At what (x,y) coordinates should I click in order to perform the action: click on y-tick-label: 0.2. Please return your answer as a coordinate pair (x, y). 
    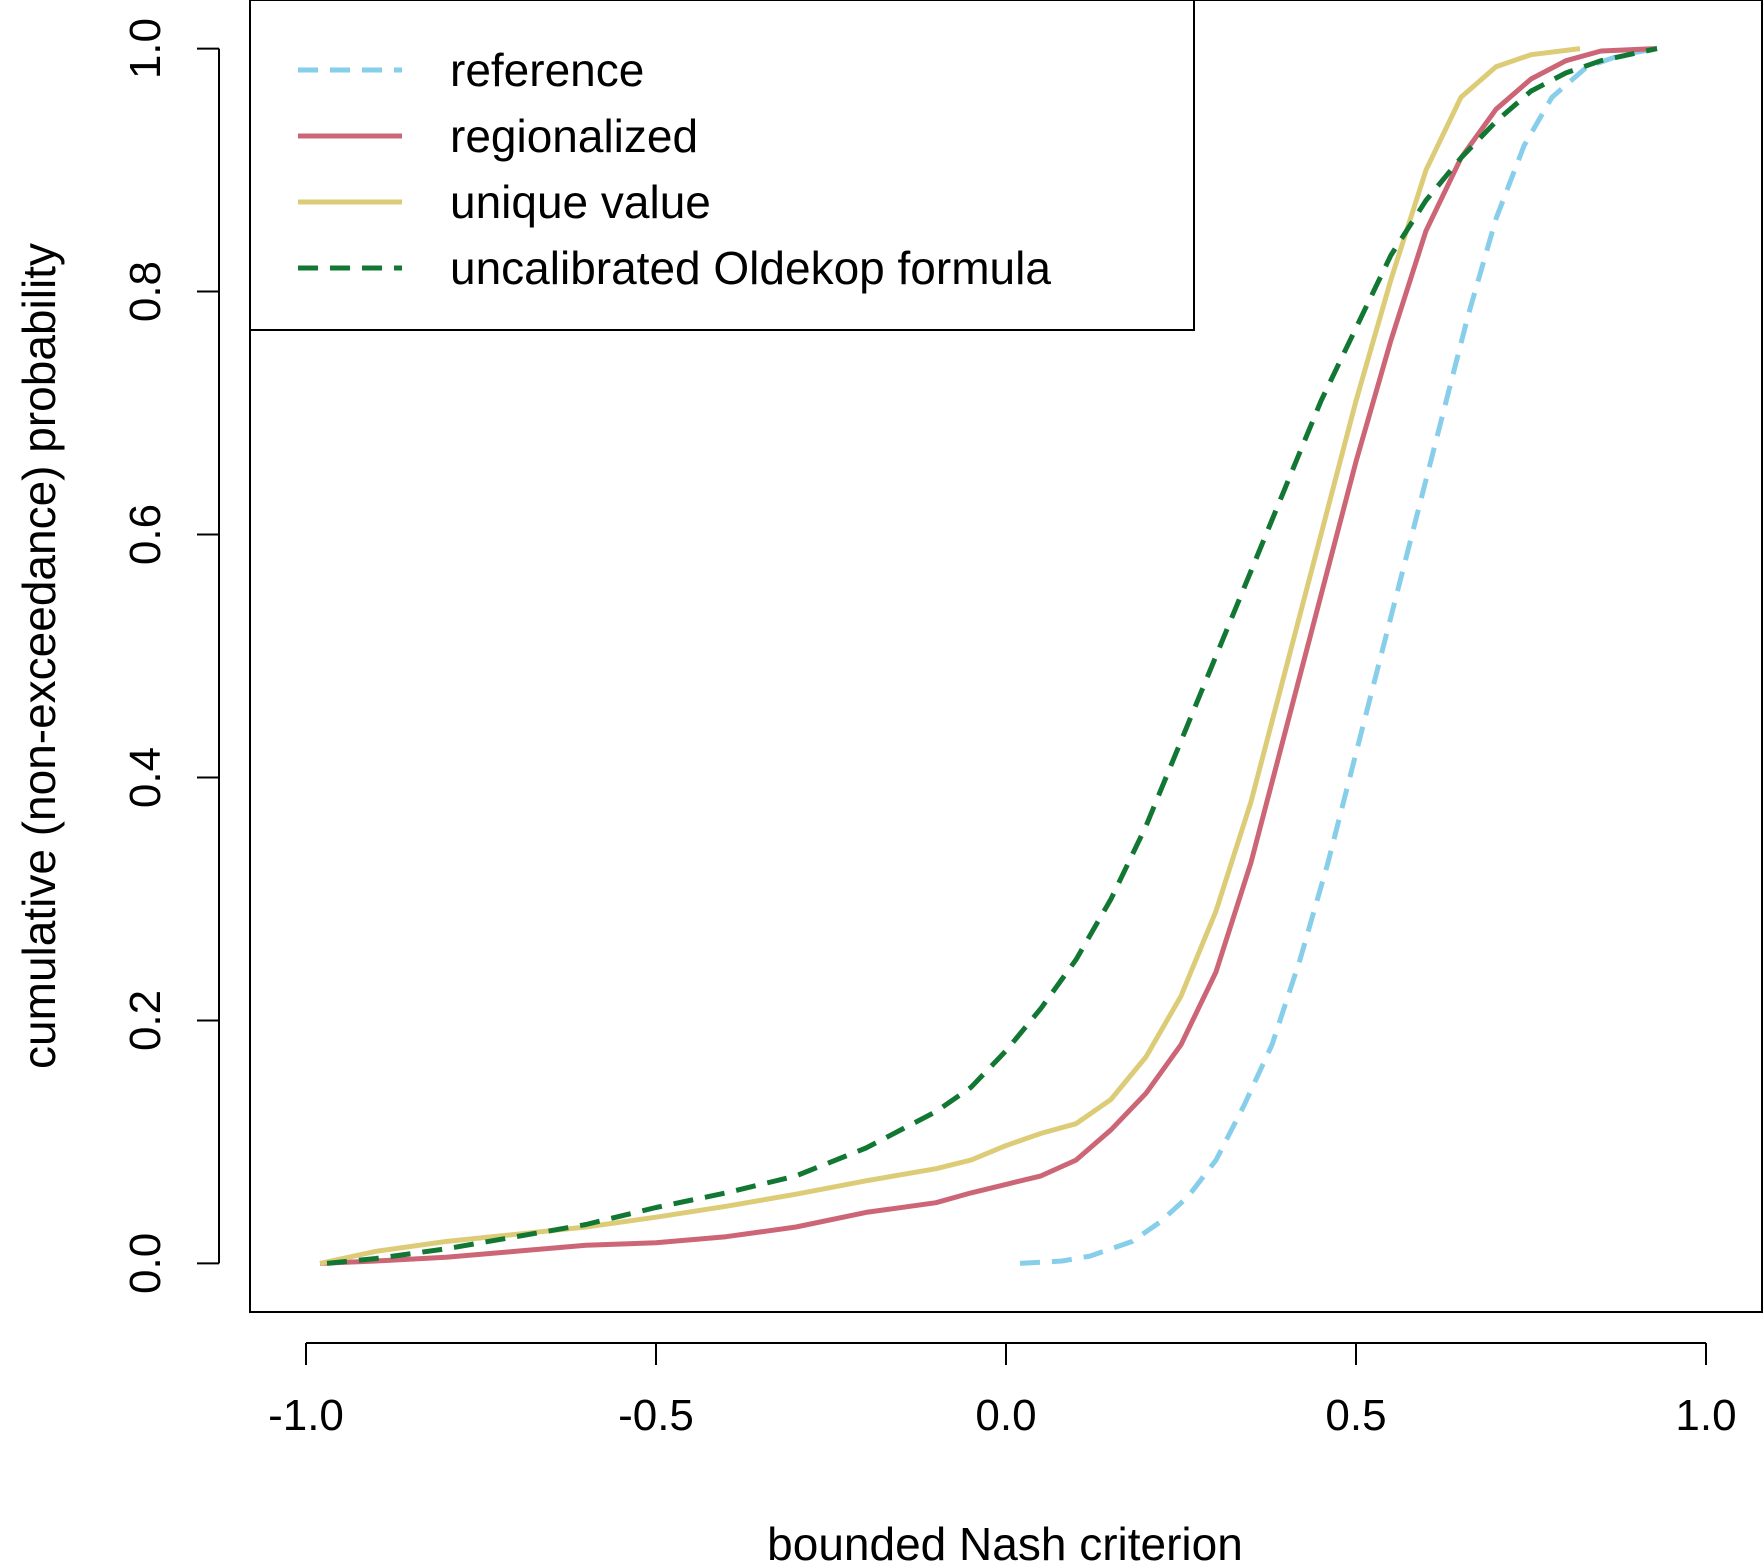
    Looking at the image, I should click on (145, 1020).